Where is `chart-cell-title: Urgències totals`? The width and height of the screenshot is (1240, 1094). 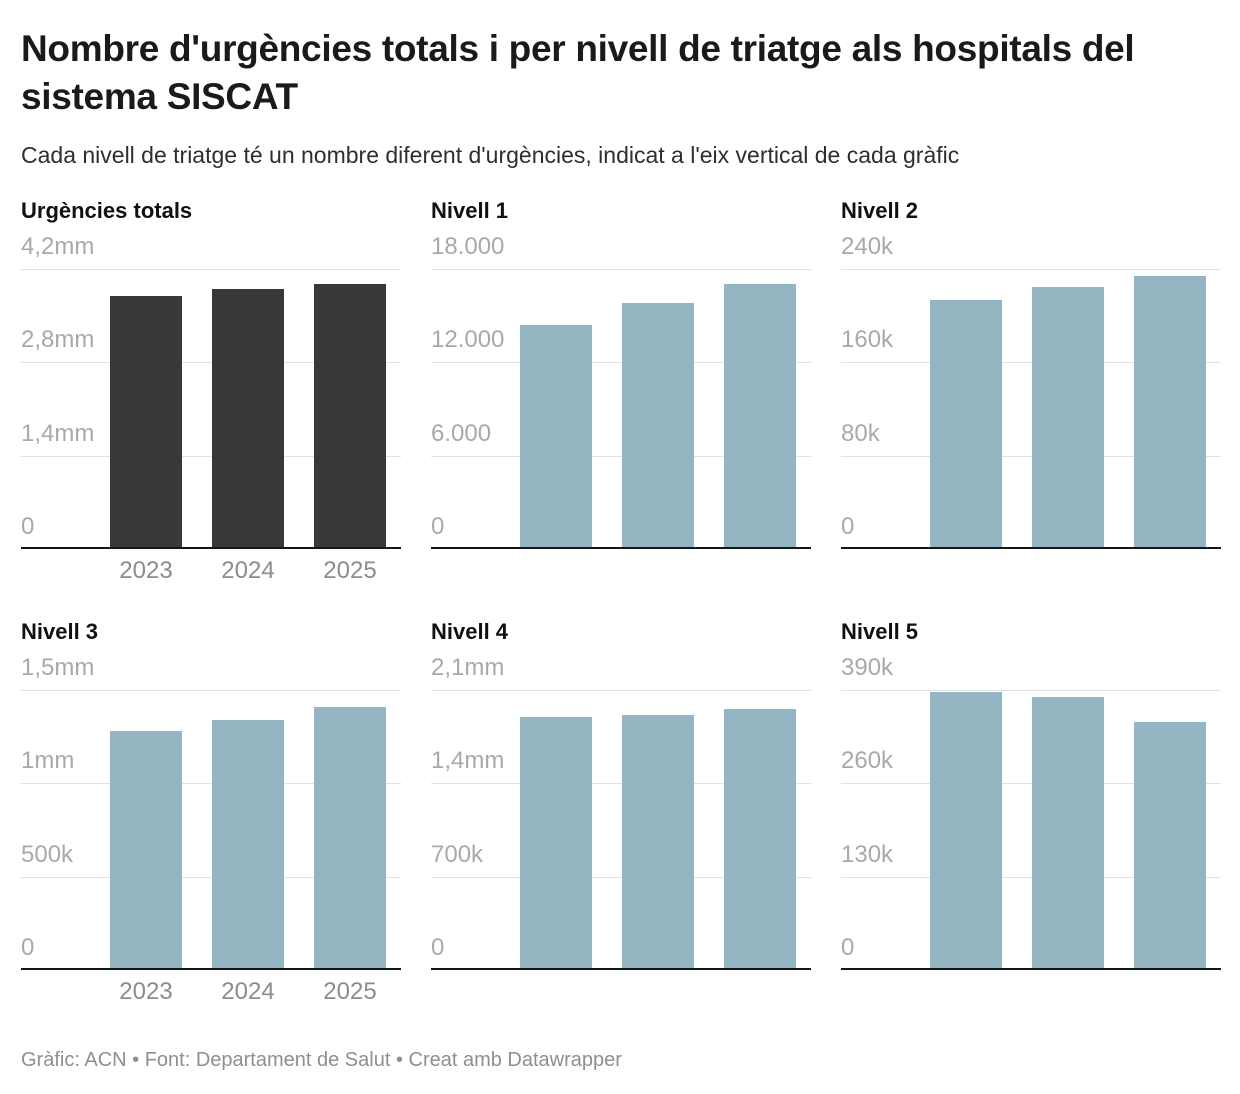
chart-cell-title: Urgències totals is located at coordinates (107, 210).